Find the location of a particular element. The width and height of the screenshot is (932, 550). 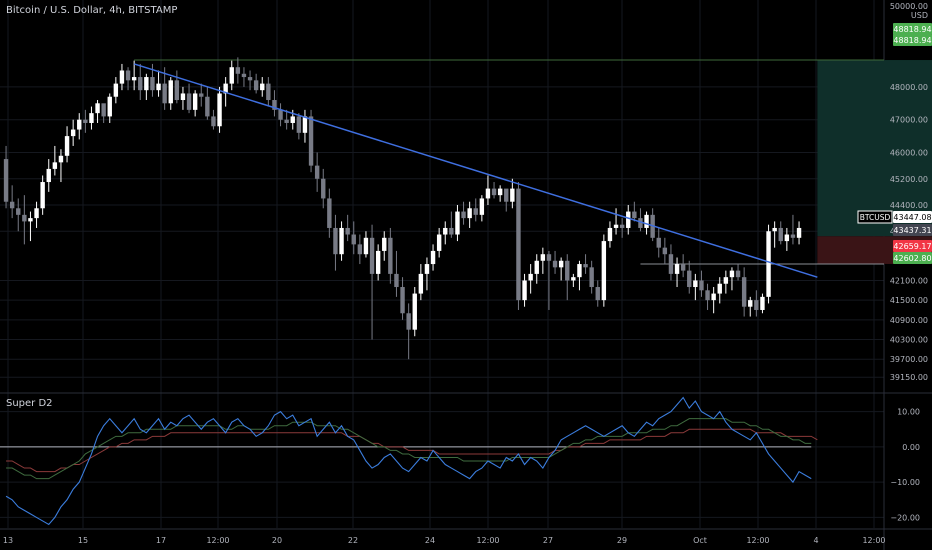

time-tick-label: 12:00 is located at coordinates (487, 540).